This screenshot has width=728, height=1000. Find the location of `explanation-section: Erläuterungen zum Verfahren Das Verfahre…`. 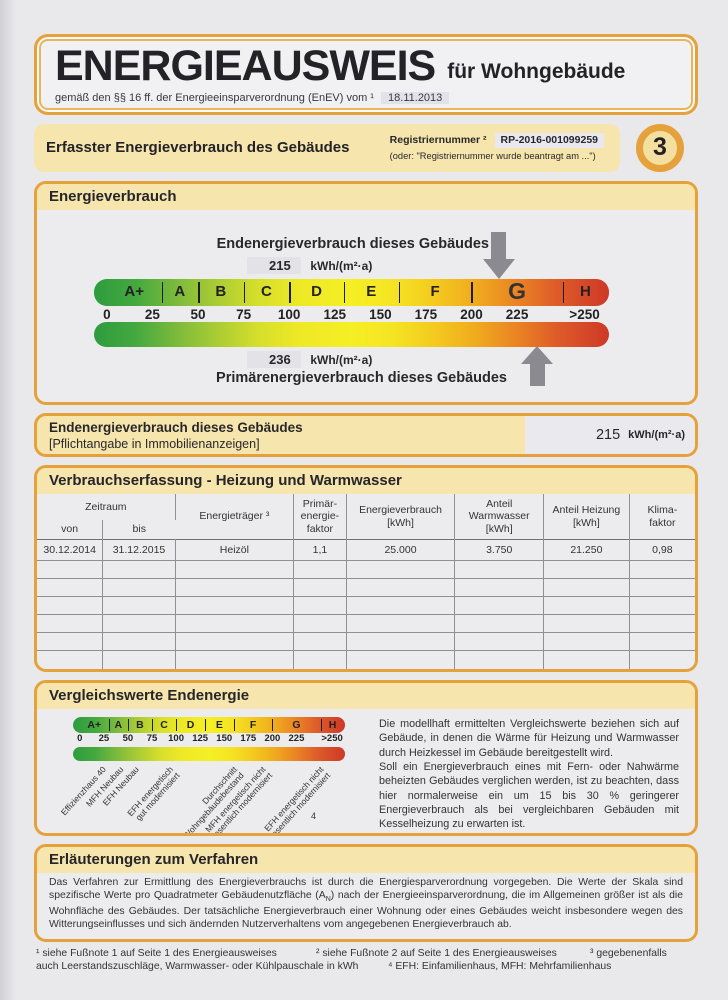

explanation-section: Erläuterungen zum Verfahren Das Verfahre… is located at coordinates (366, 892).